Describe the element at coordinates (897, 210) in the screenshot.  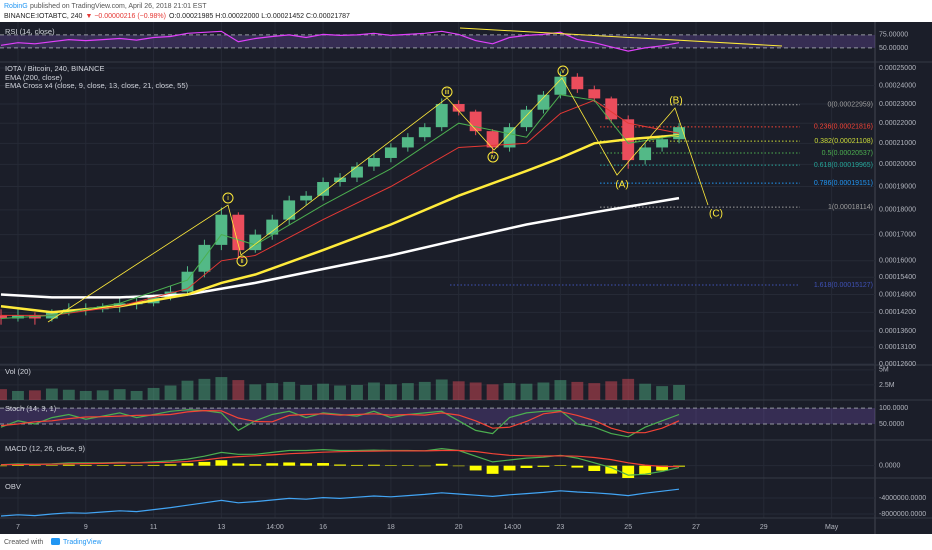
I see `y-tick-label: 0.00018000` at that location.